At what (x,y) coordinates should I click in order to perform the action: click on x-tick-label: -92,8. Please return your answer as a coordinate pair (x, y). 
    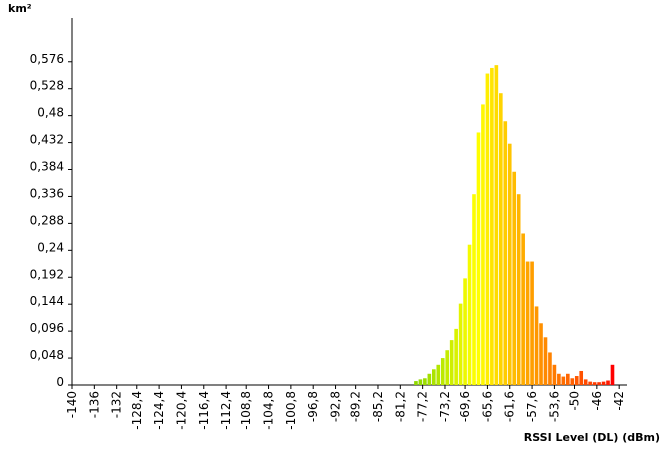
    Looking at the image, I should click on (336, 406).